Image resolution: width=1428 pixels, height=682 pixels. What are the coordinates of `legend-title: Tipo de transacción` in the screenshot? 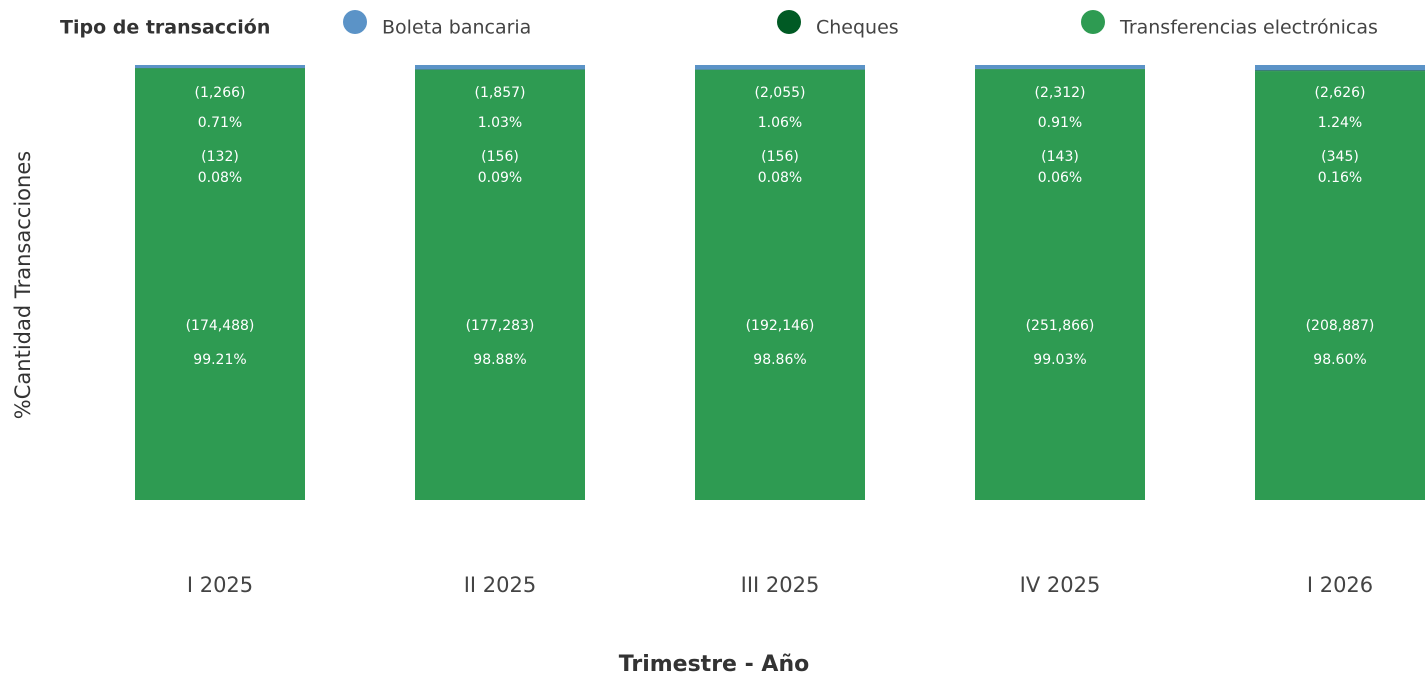 It's located at (165, 28).